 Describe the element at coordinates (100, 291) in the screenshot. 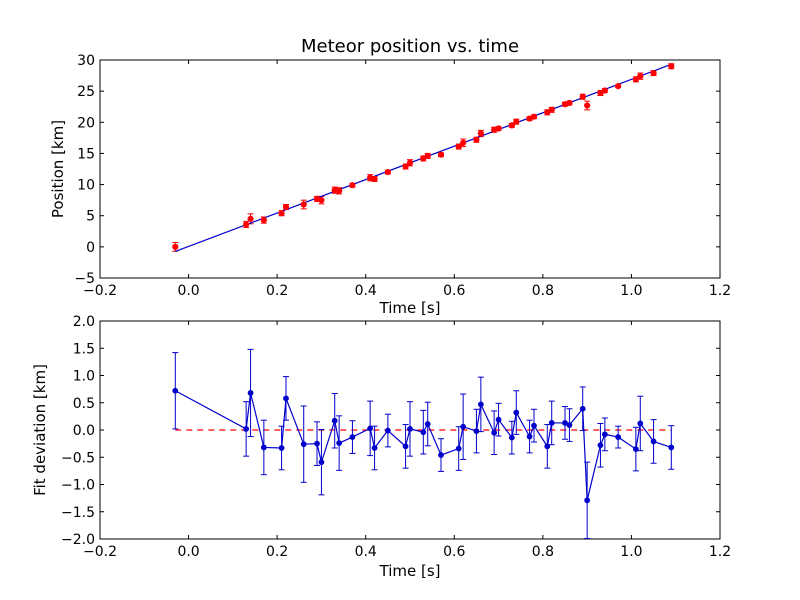

I see `position-x-tick-label: −0.2` at that location.